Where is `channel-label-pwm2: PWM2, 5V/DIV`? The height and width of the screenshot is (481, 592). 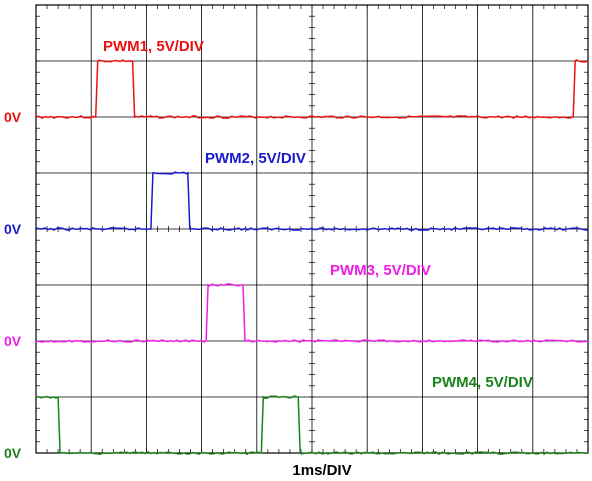 channel-label-pwm2: PWM2, 5V/DIV is located at coordinates (255, 158).